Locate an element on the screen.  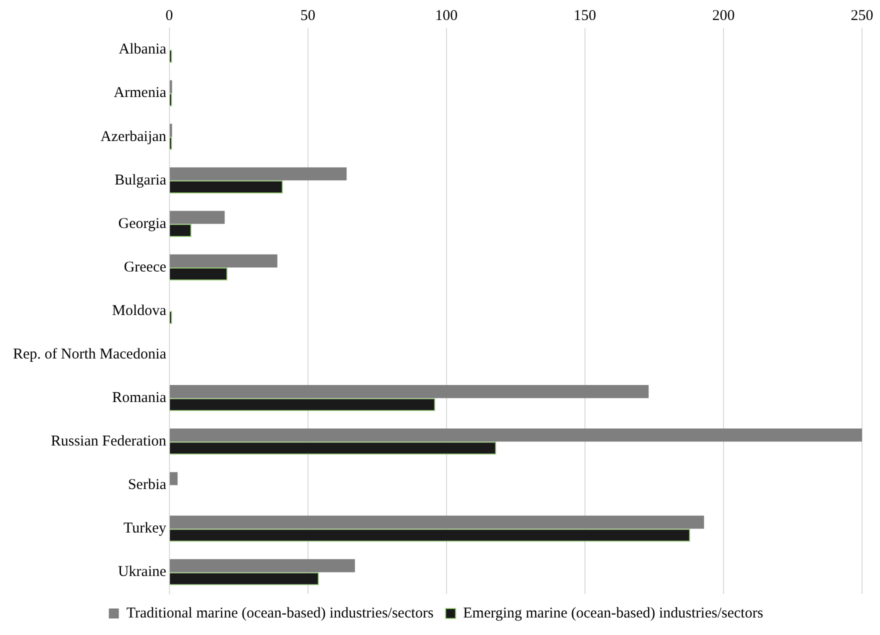
x-tick-label: 150 is located at coordinates (585, 16).